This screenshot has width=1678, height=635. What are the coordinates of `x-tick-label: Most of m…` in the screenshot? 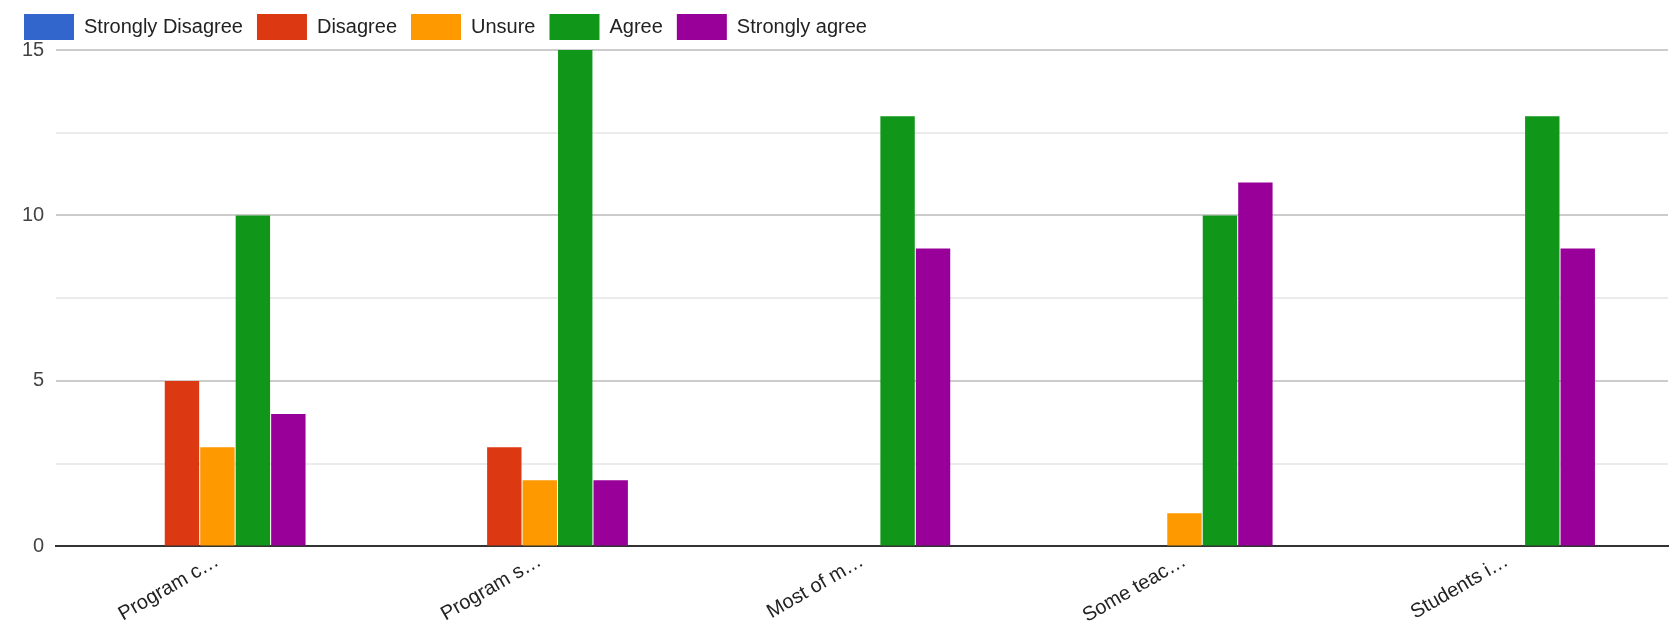 It's located at (814, 585).